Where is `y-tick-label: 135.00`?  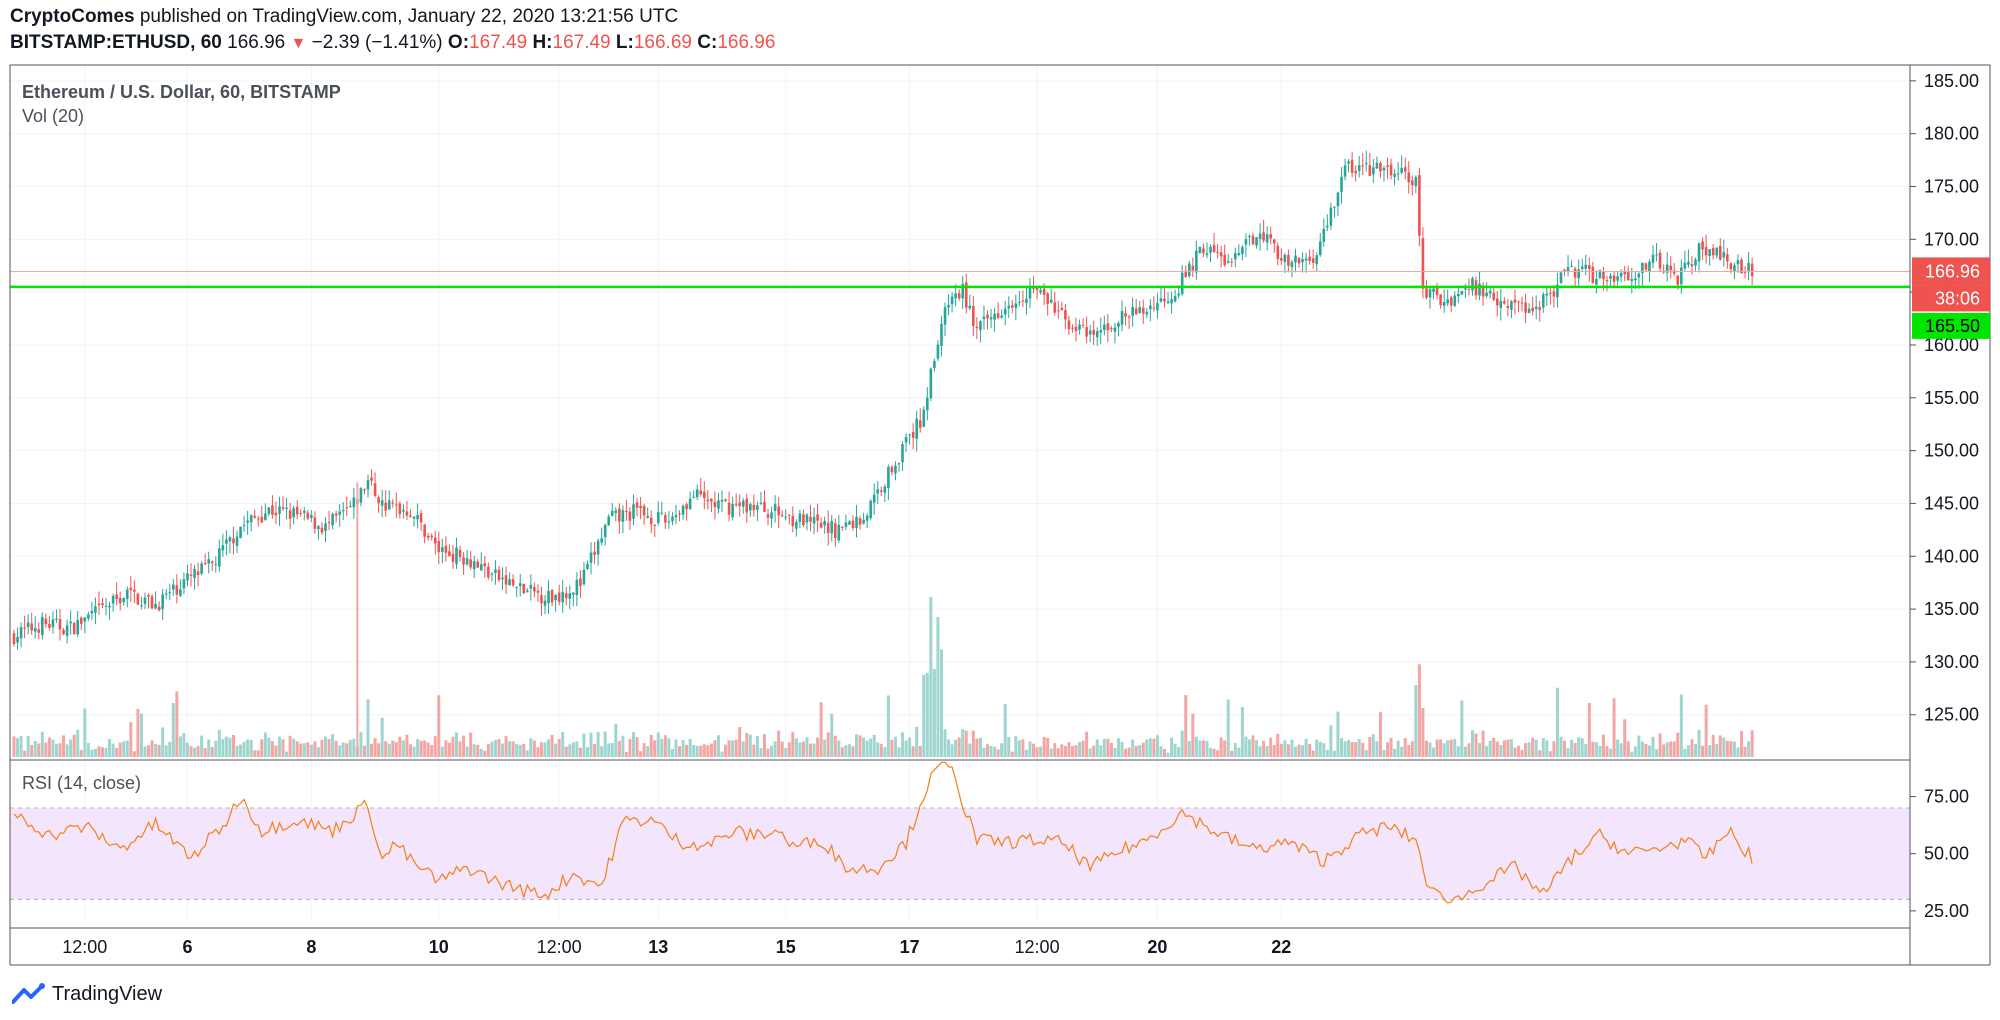 y-tick-label: 135.00 is located at coordinates (1951, 609).